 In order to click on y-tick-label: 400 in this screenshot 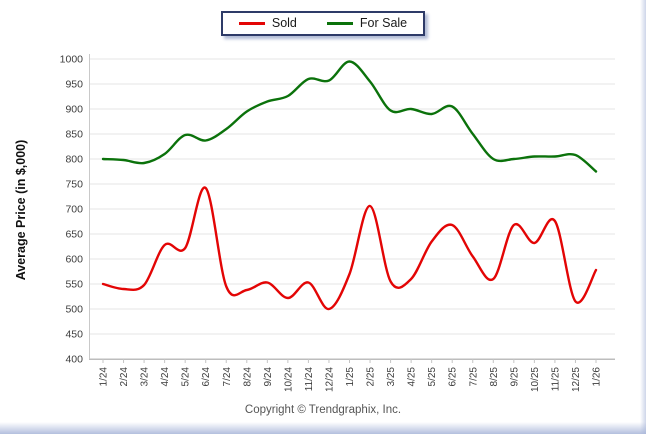, I will do `click(74, 360)`.